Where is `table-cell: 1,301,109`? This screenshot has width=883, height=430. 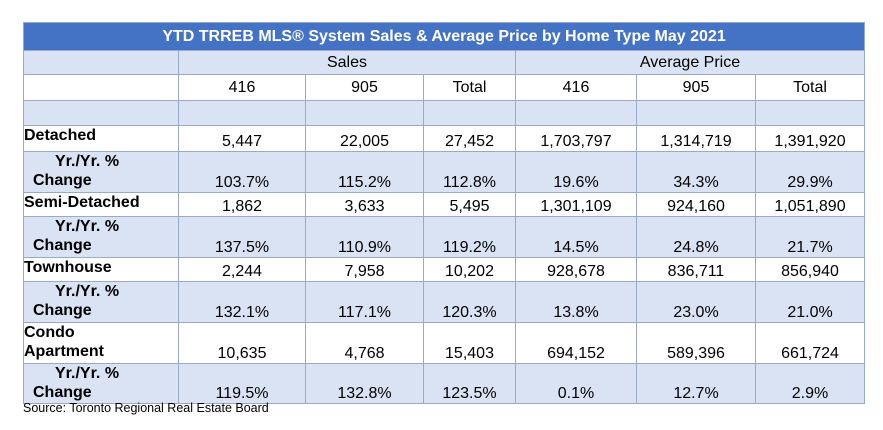 table-cell: 1,301,109 is located at coordinates (576, 204).